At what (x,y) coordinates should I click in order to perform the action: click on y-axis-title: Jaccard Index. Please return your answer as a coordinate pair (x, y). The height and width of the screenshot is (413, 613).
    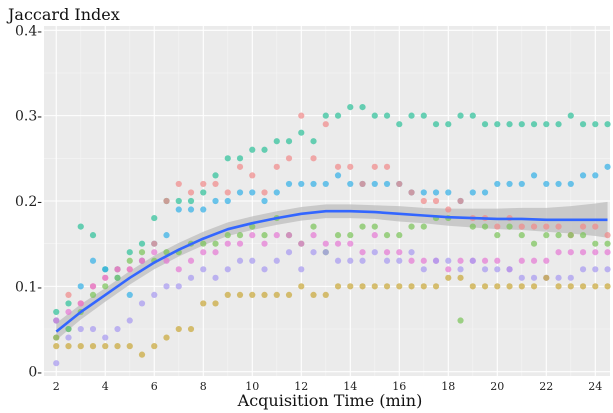
    Looking at the image, I should click on (64, 14).